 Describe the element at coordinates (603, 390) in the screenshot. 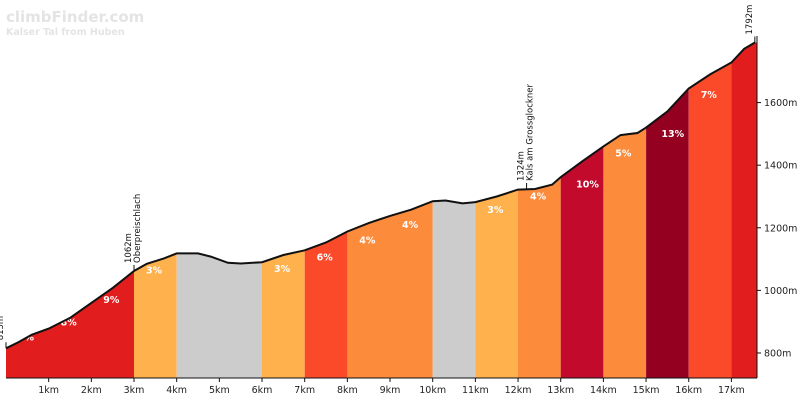

I see `x-tick-label-14: 14km` at that location.